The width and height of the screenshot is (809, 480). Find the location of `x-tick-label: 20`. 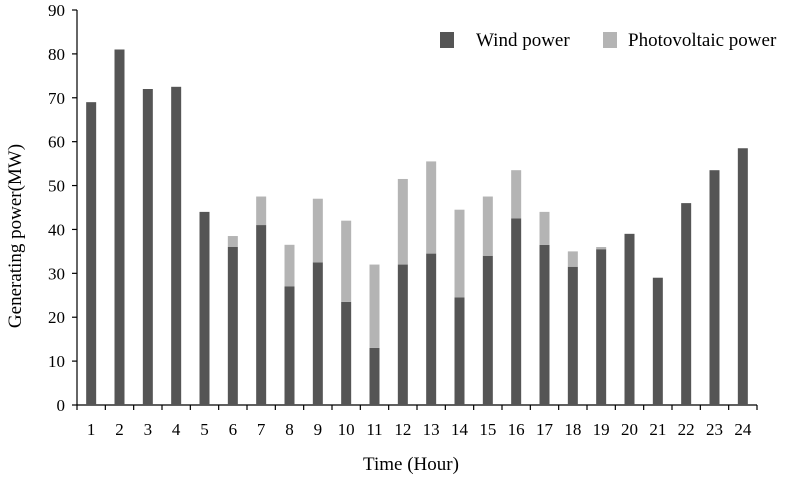

x-tick-label: 20 is located at coordinates (629, 429).